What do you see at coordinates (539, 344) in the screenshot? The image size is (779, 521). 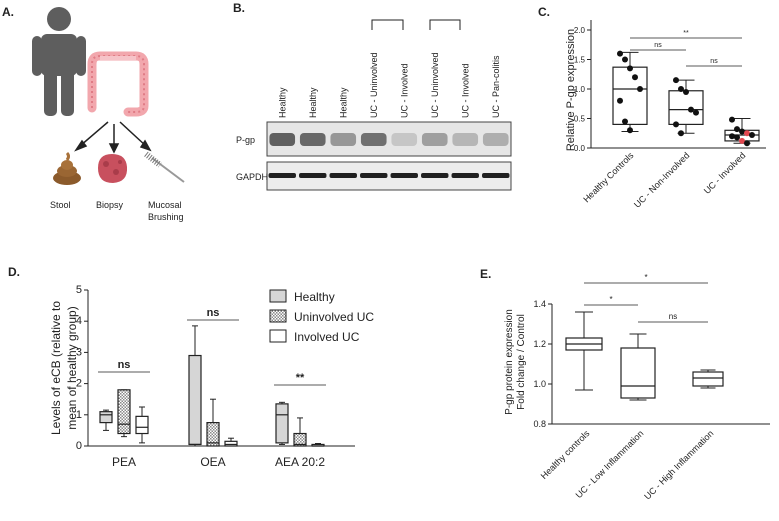 I see `y-tick-label: 1.2` at bounding box center [539, 344].